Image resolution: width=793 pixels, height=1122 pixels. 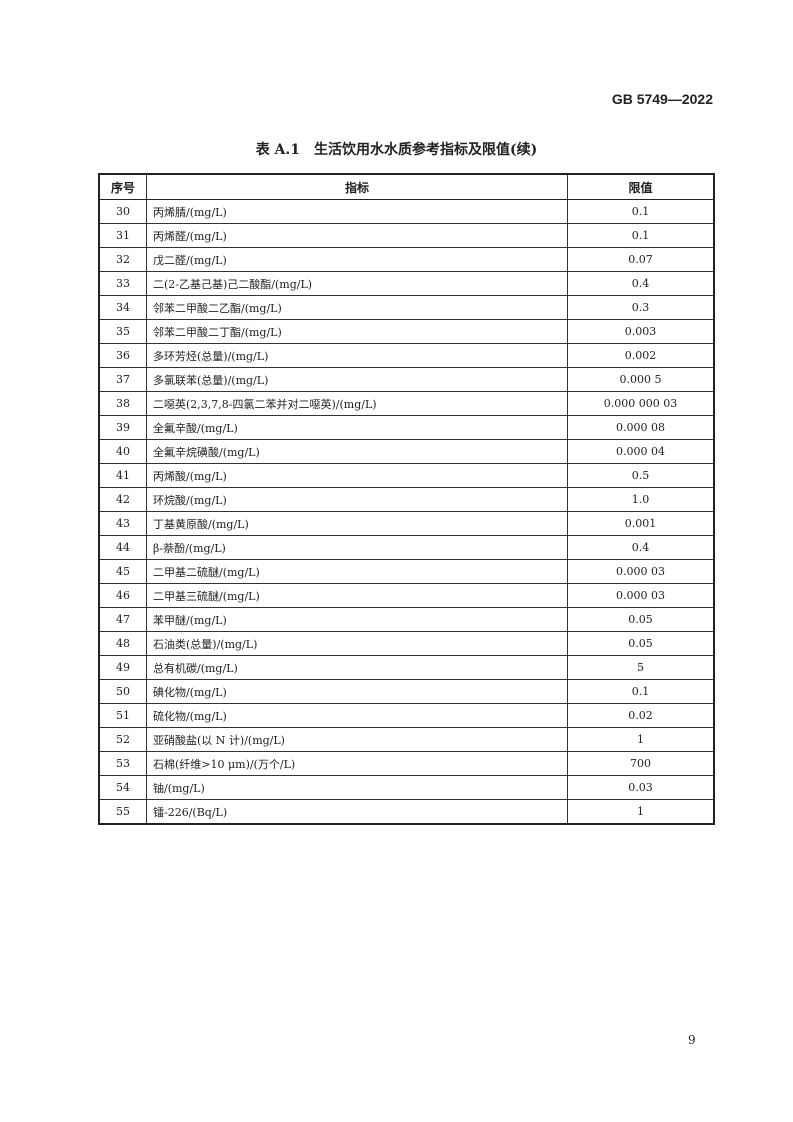 I want to click on indicator-name: 硫化物/(mg/L), so click(x=357, y=715).